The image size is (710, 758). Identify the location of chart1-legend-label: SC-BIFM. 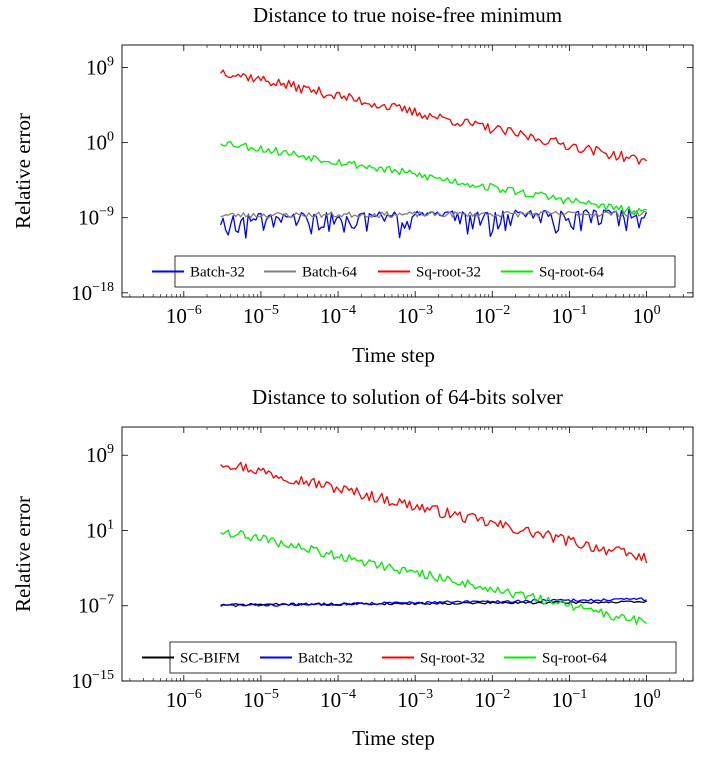
(210, 659).